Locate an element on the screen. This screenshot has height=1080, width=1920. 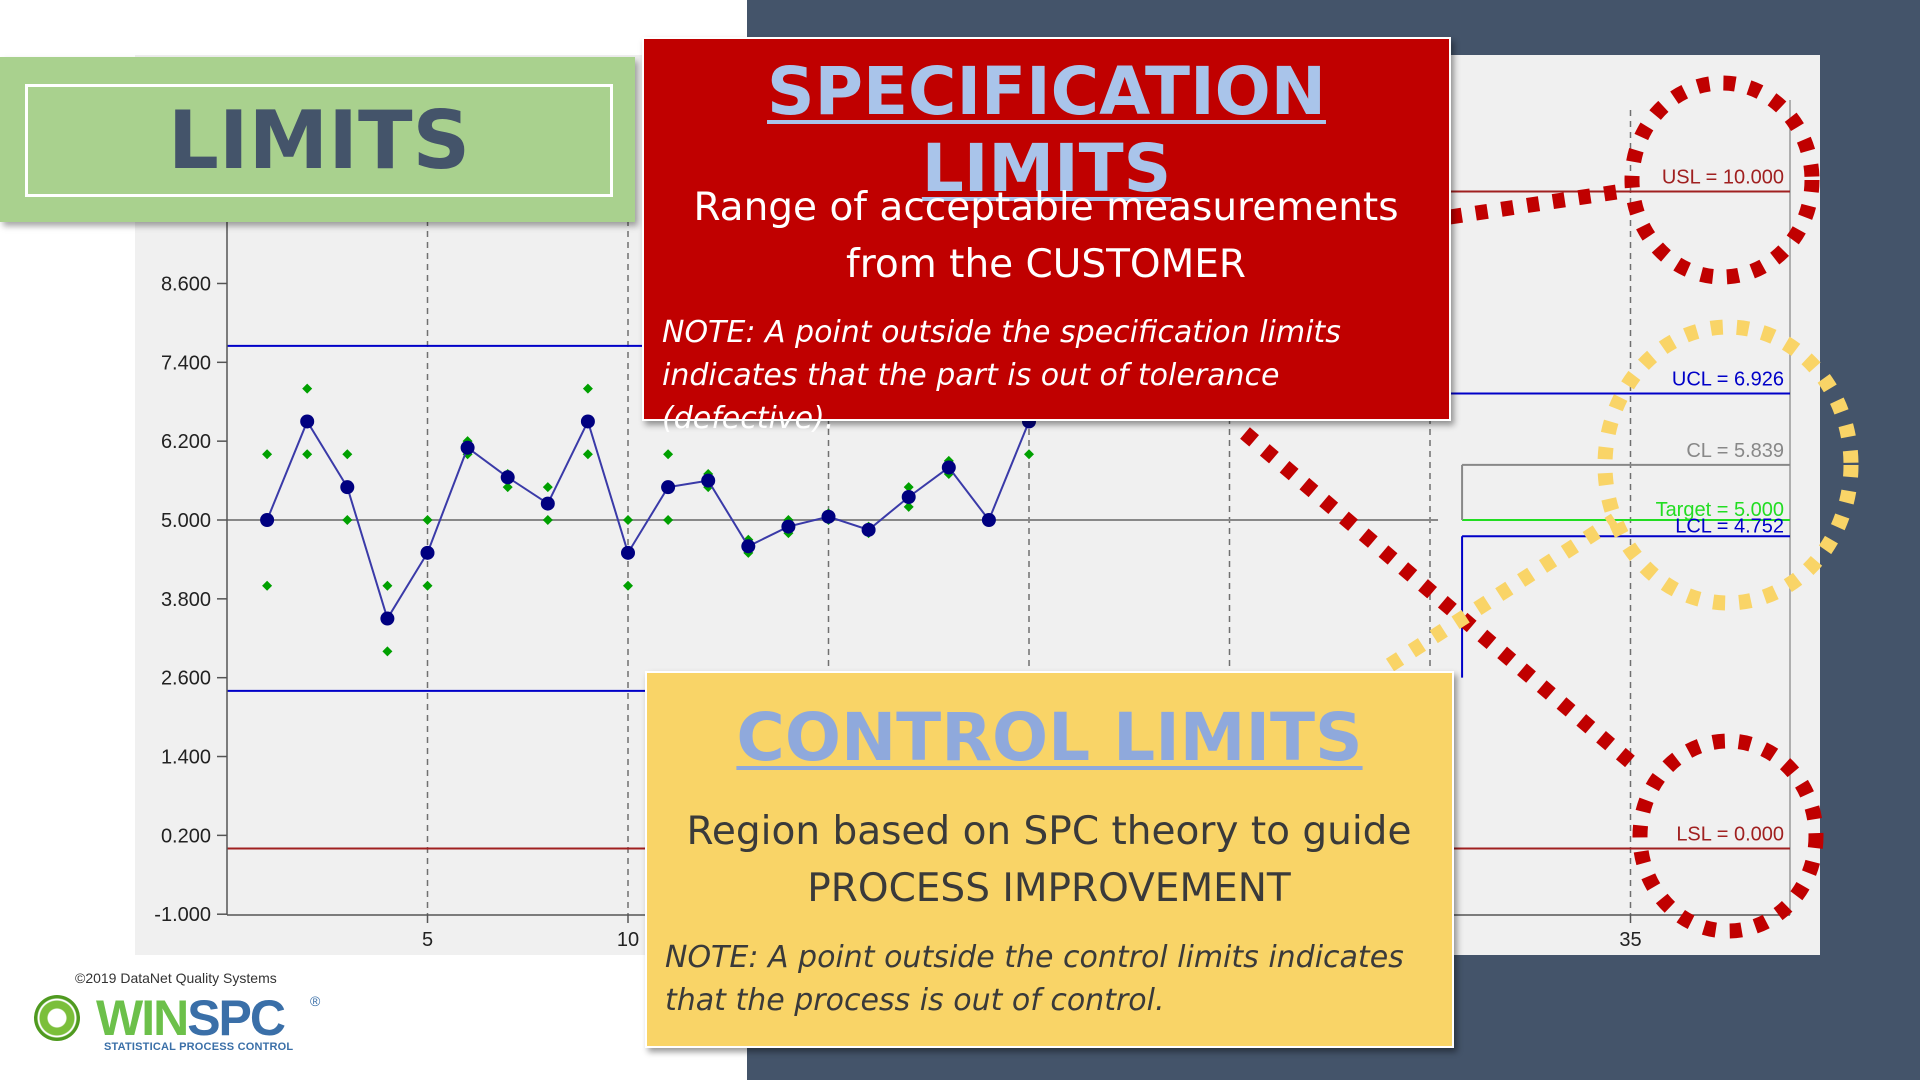
y-tick-label: -1.000 is located at coordinates (182, 915).